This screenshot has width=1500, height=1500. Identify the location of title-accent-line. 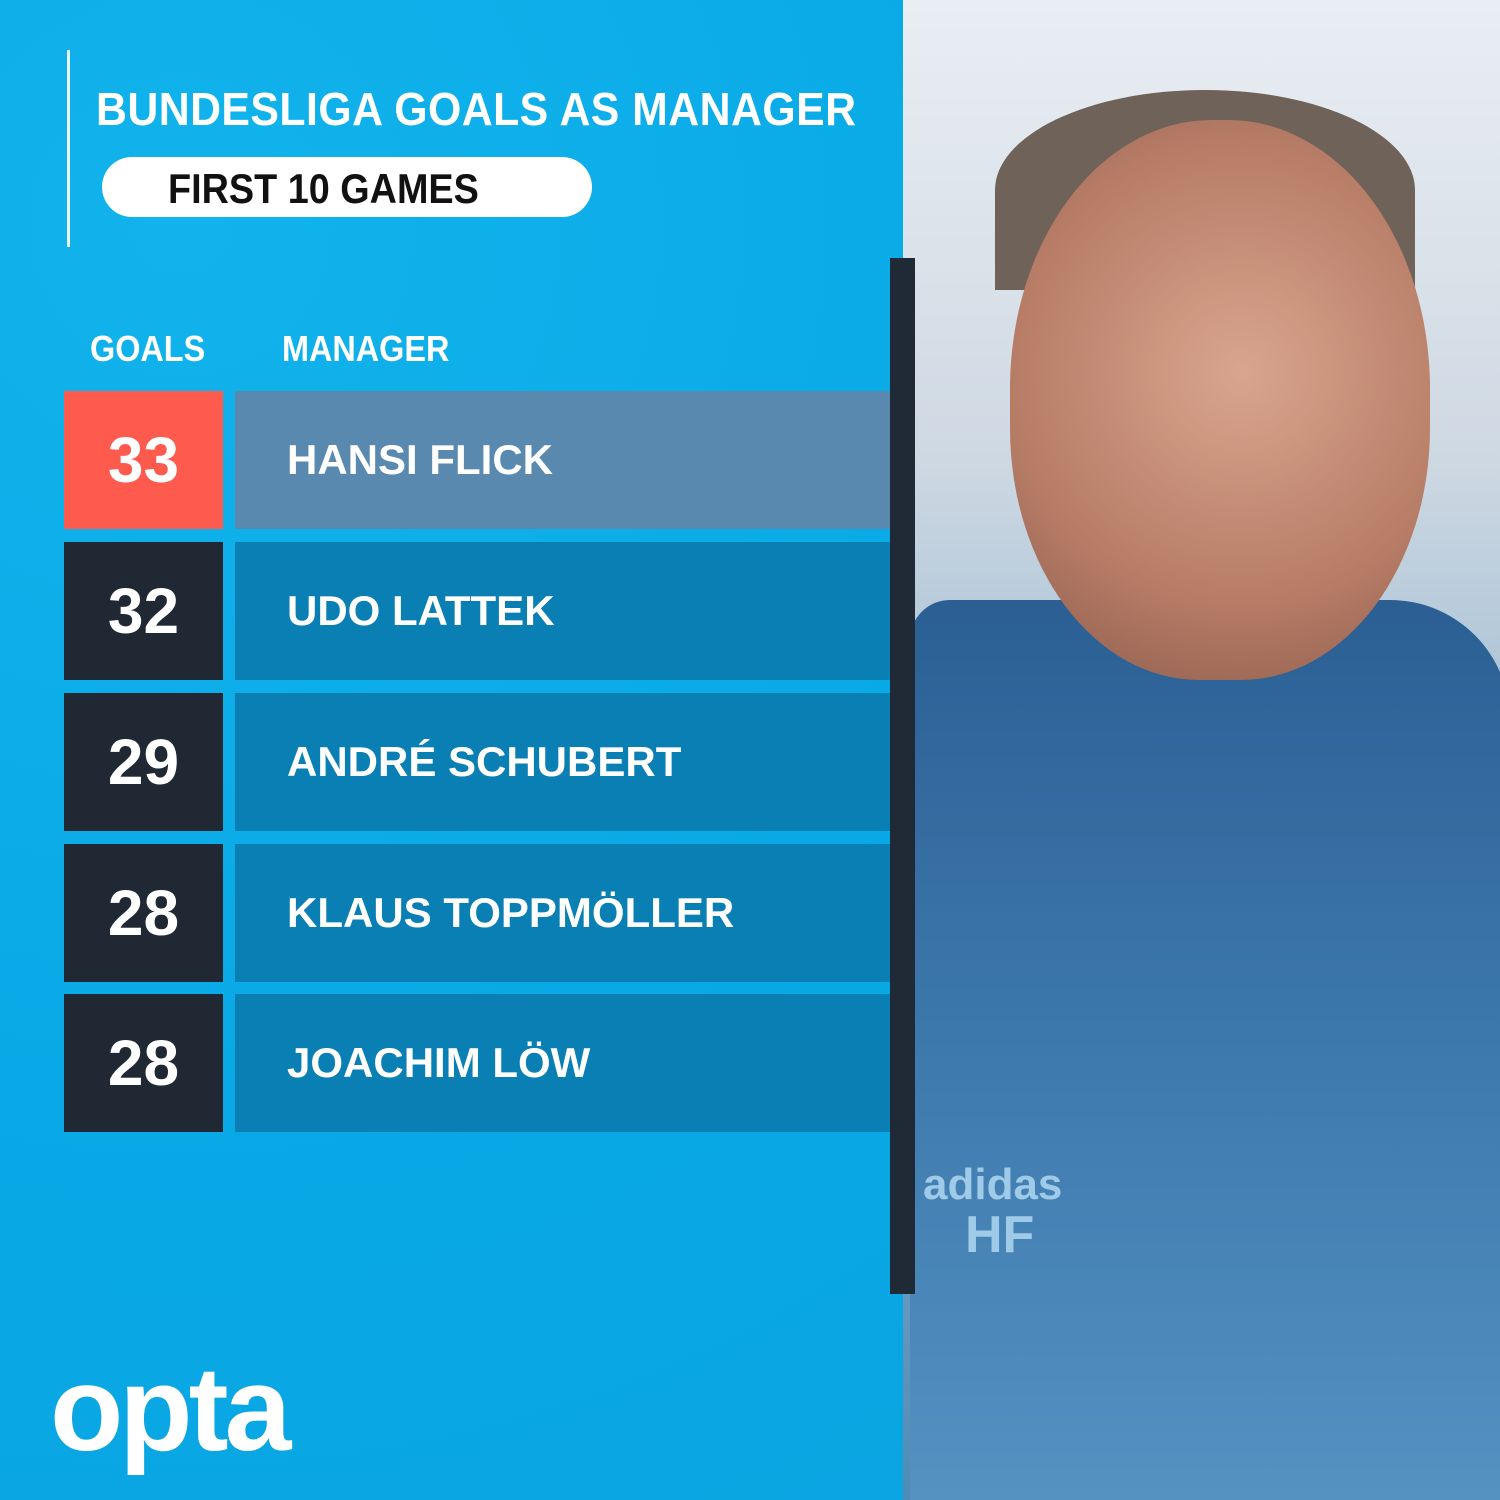
(68, 148).